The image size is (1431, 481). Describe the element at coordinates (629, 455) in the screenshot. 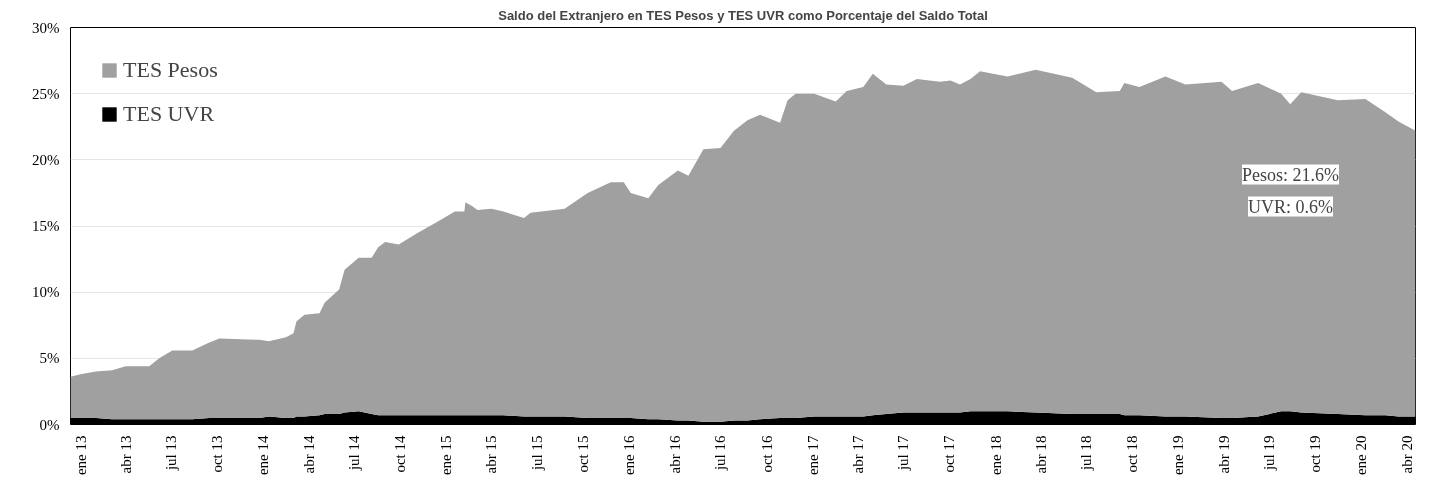

I see `x-tick-label: ene 16` at that location.